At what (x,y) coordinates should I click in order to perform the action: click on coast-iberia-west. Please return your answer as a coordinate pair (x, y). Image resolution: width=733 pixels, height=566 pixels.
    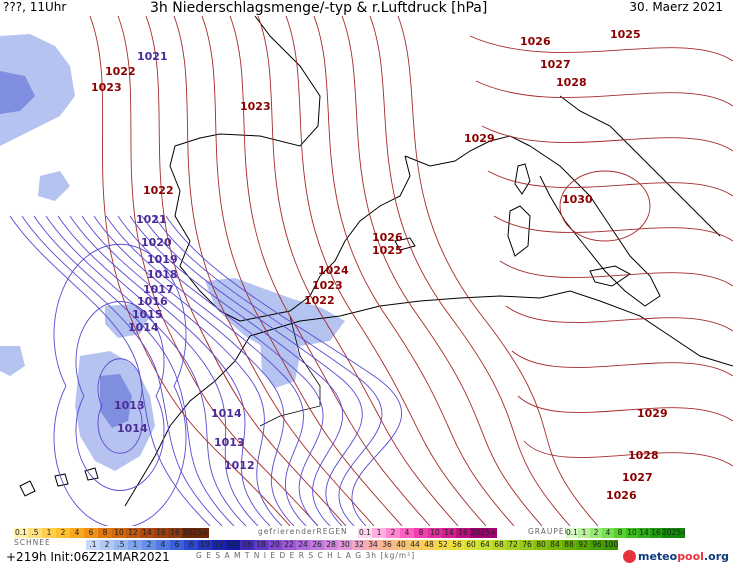
    Looking at the image, I should click on (205, 233).